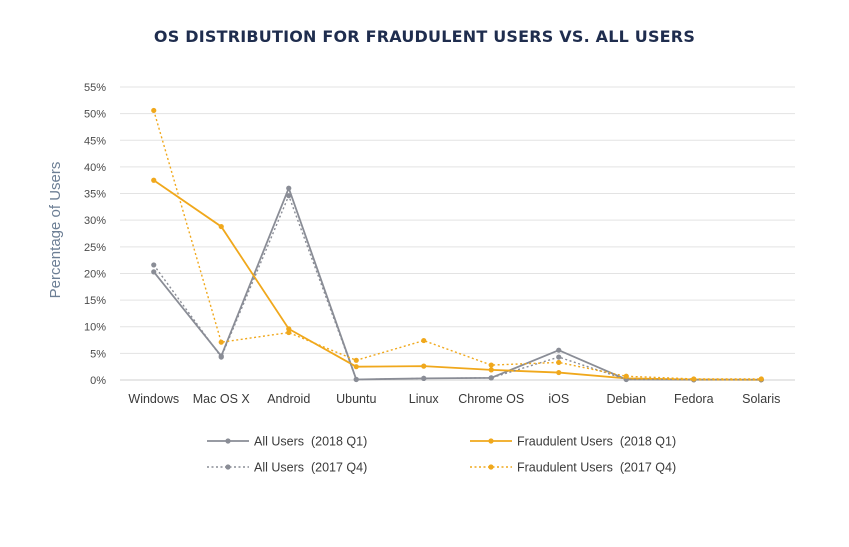 Image resolution: width=849 pixels, height=547 pixels. What do you see at coordinates (95, 195) in the screenshot?
I see `y-tick-label: 35%` at bounding box center [95, 195].